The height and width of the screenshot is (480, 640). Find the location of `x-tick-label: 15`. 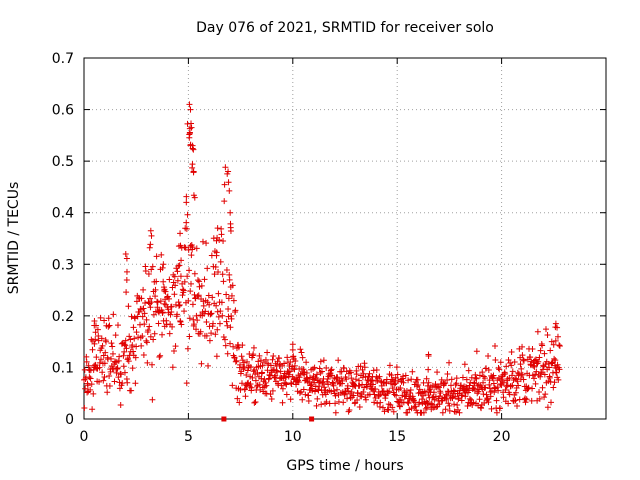

x-tick-label: 15 is located at coordinates (397, 437).